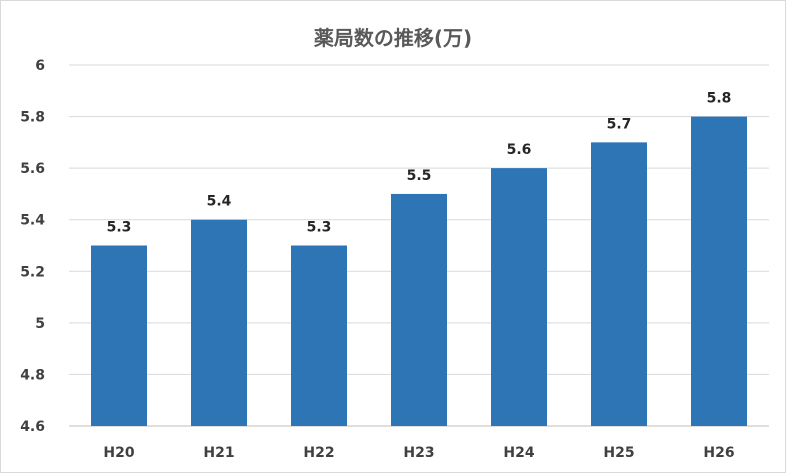  I want to click on y-tick-label: 4.8, so click(32, 375).